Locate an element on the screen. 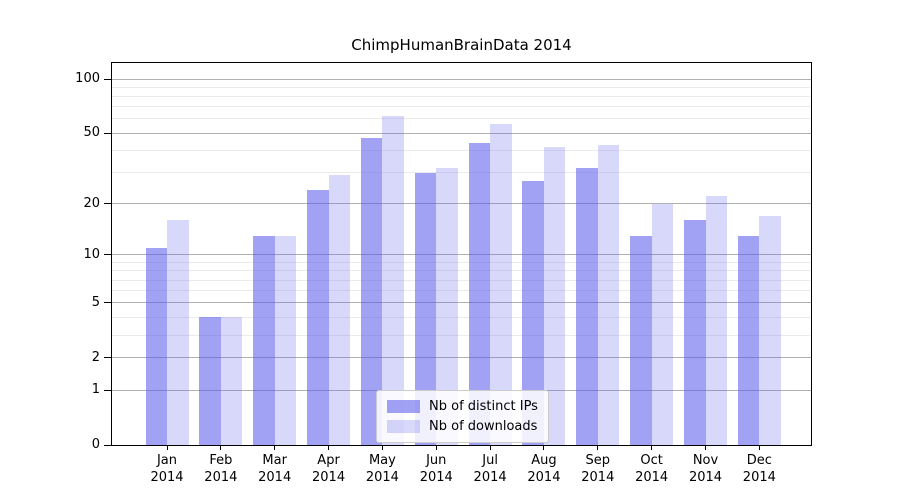 Image resolution: width=900 pixels, height=500 pixels. x-tick-label: Jun 2014 is located at coordinates (436, 469).